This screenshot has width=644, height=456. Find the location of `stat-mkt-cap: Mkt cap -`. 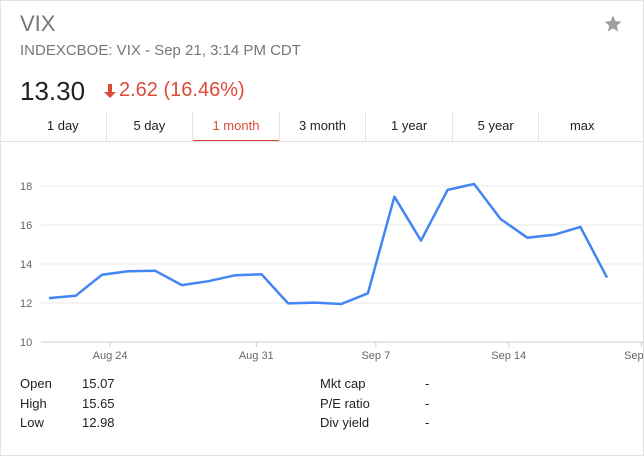

stat-mkt-cap: Mkt cap - is located at coordinates (412, 385).